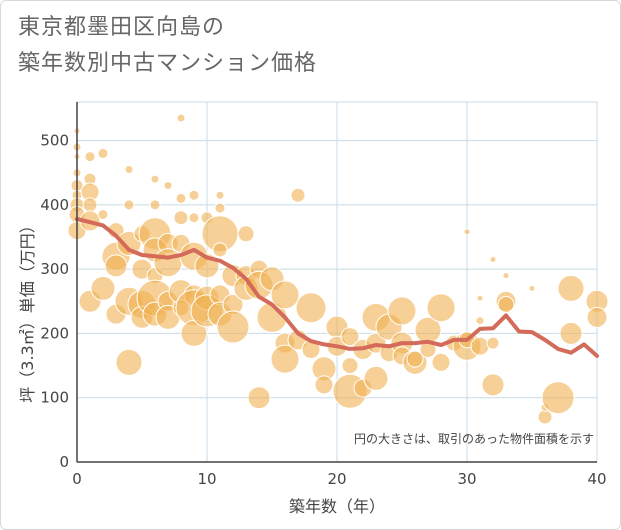 This screenshot has width=621, height=530. What do you see at coordinates (54, 269) in the screenshot?
I see `y-tick-label: 300` at bounding box center [54, 269].